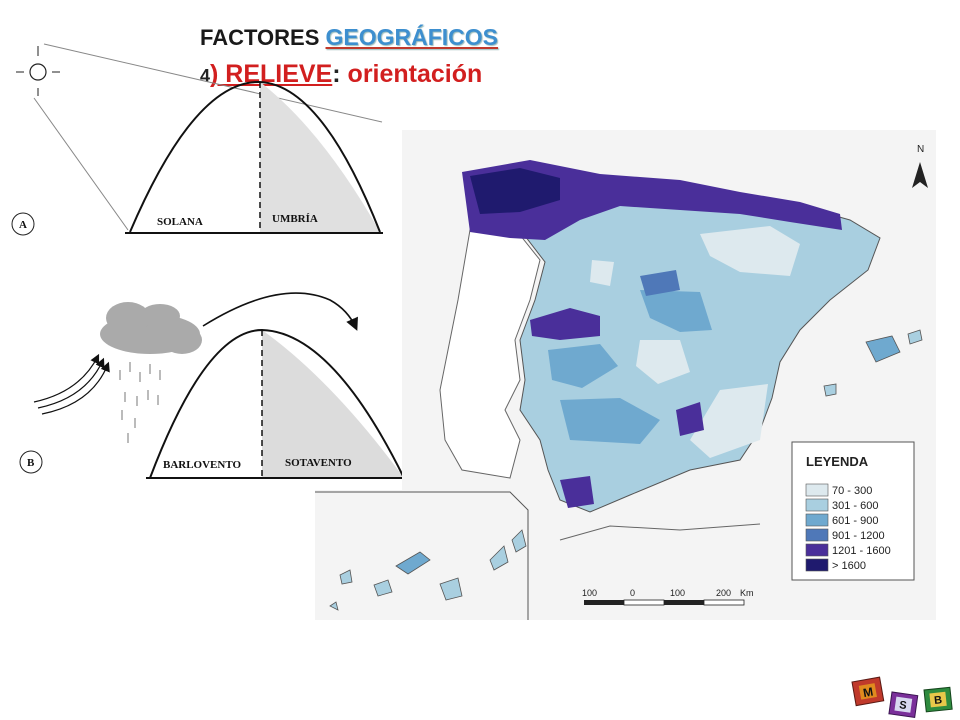 The image size is (960, 720). Describe the element at coordinates (31, 463) in the screenshot. I see `diagram-b-letter: B` at that location.